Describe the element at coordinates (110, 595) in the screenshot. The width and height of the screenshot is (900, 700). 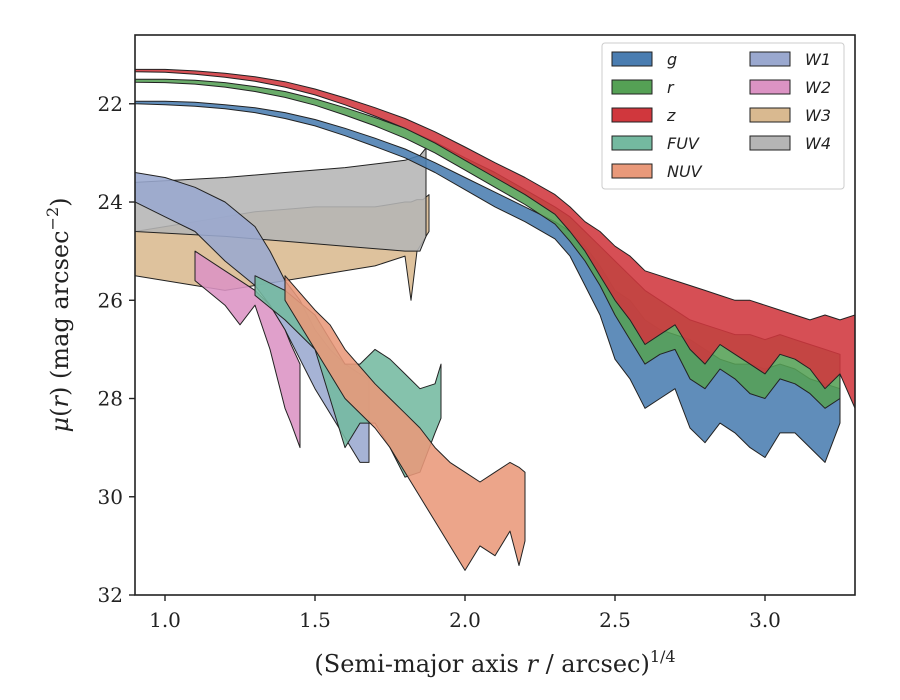
I see `y-tick-label: 32` at that location.